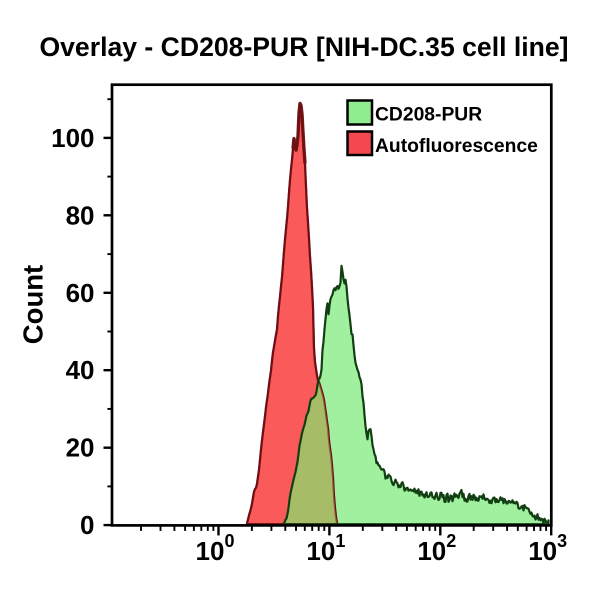  What do you see at coordinates (80, 448) in the screenshot?
I see `svg-text: 20` at bounding box center [80, 448].